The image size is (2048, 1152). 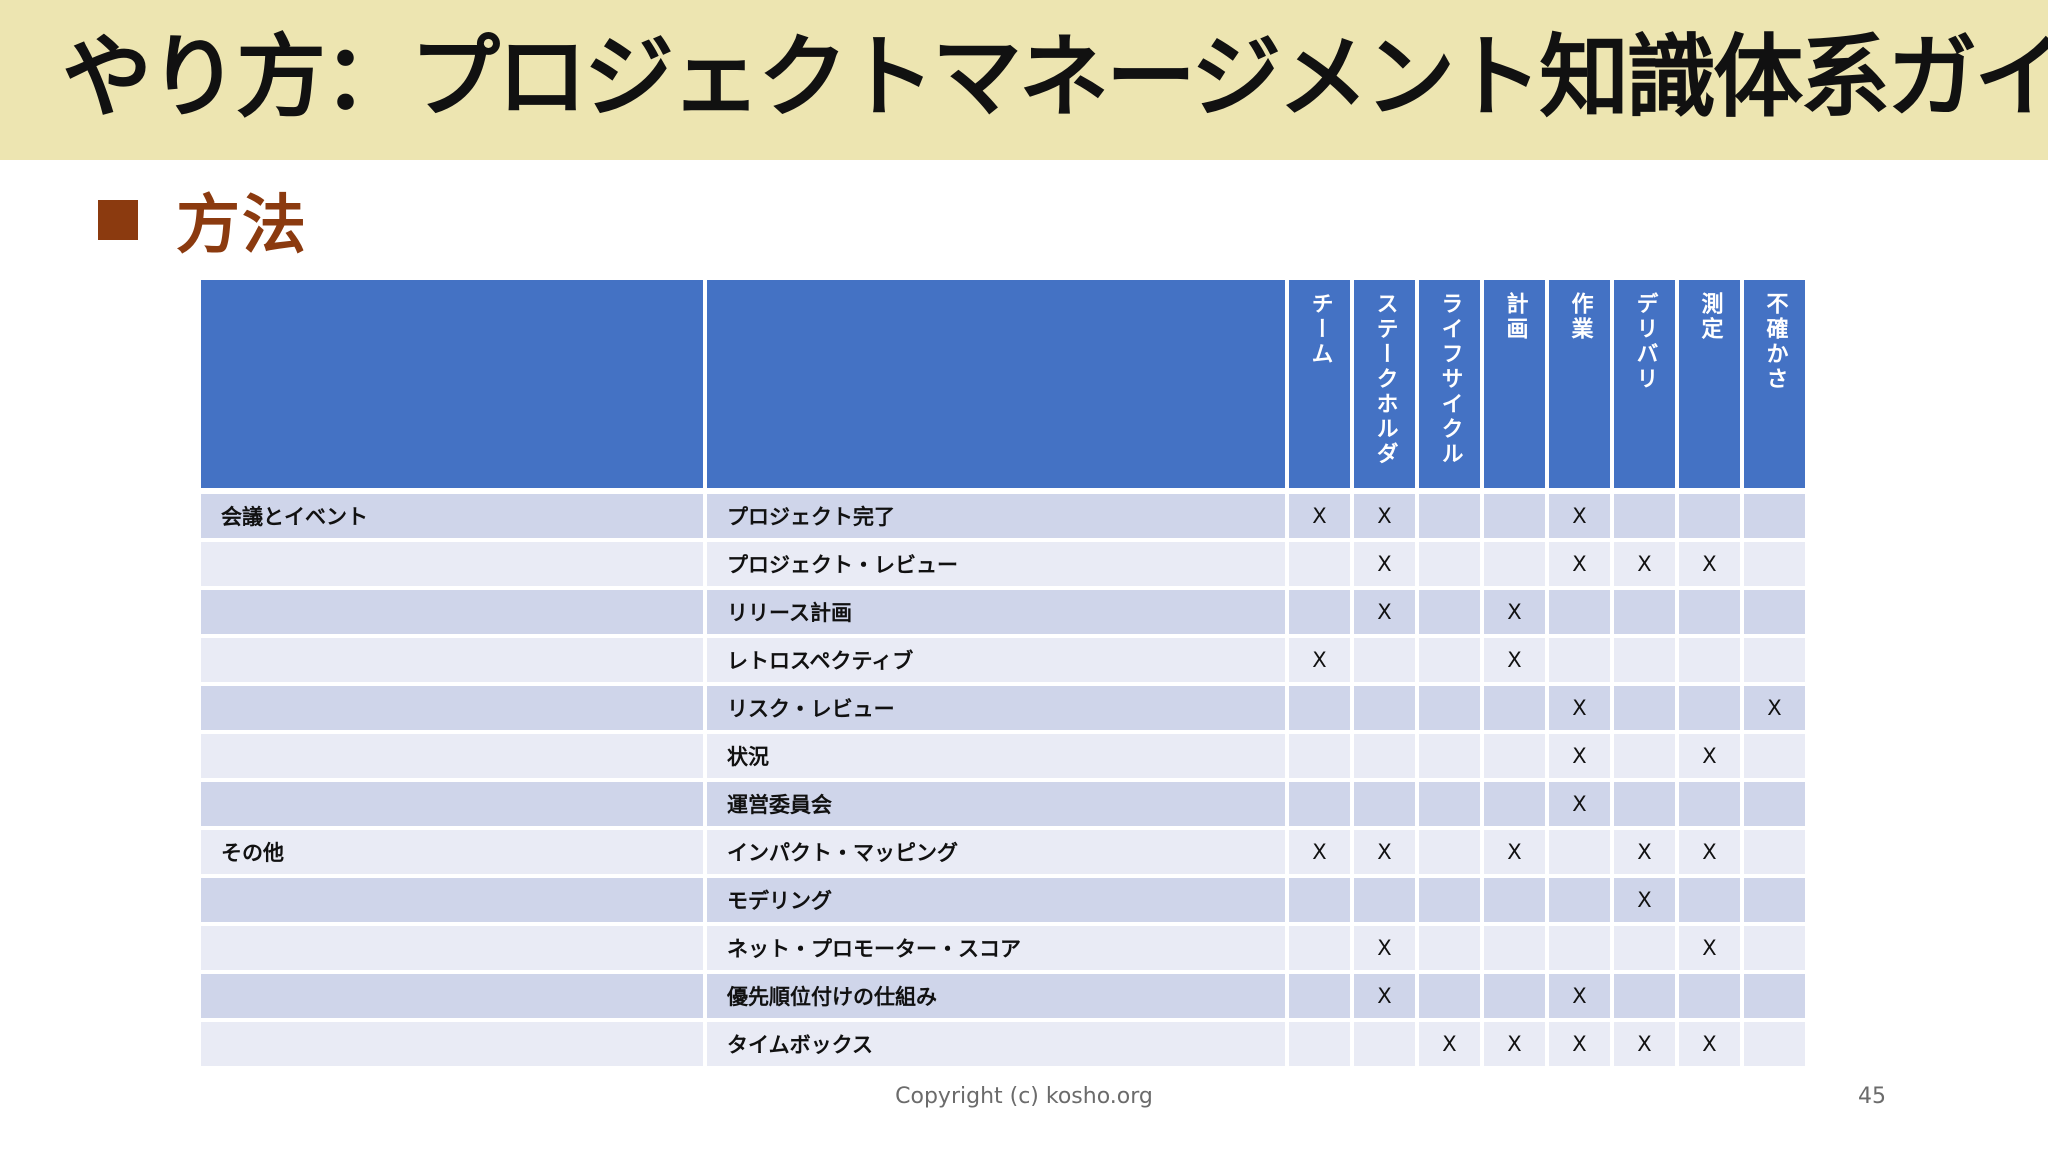 I want to click on table-row: タイムボックス X X X X X, so click(x=1003, y=1046).